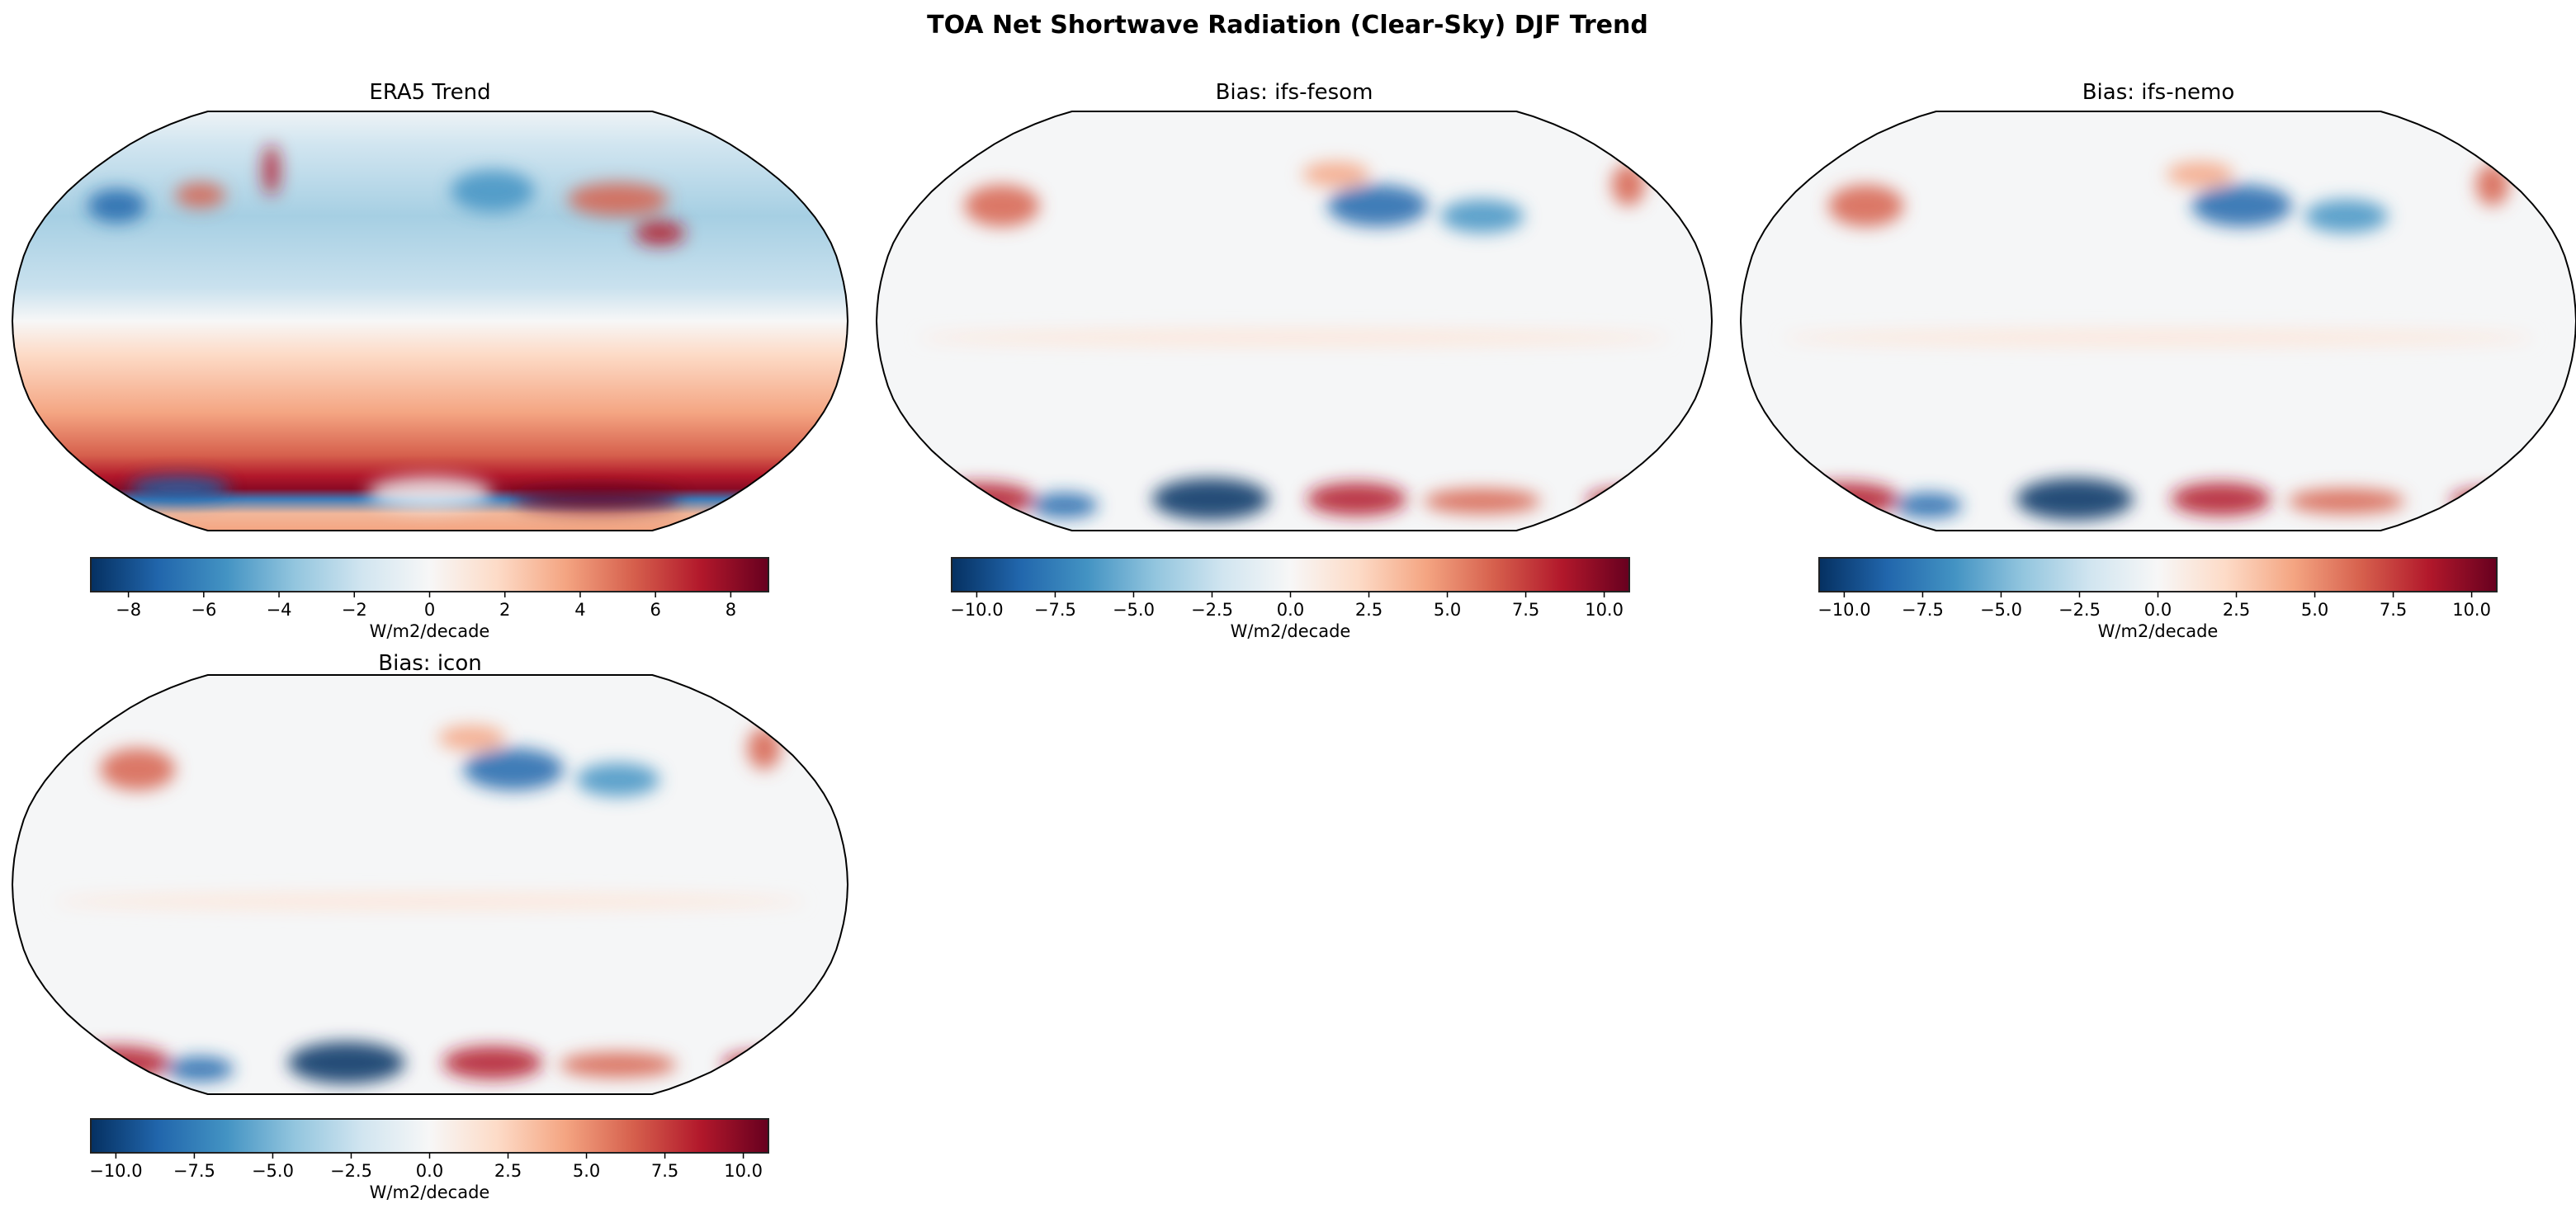 The width and height of the screenshot is (2576, 1213). What do you see at coordinates (128, 610) in the screenshot?
I see `colorbar-tick-label: −8` at bounding box center [128, 610].